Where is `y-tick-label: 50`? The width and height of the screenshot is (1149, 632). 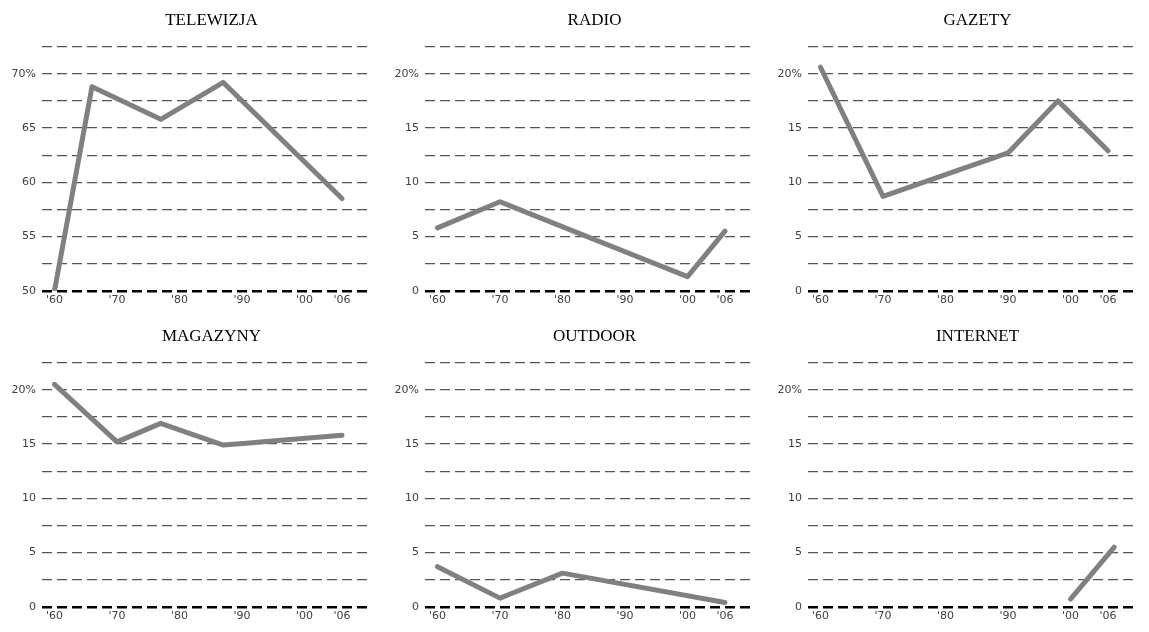
y-tick-label: 50 is located at coordinates (29, 290).